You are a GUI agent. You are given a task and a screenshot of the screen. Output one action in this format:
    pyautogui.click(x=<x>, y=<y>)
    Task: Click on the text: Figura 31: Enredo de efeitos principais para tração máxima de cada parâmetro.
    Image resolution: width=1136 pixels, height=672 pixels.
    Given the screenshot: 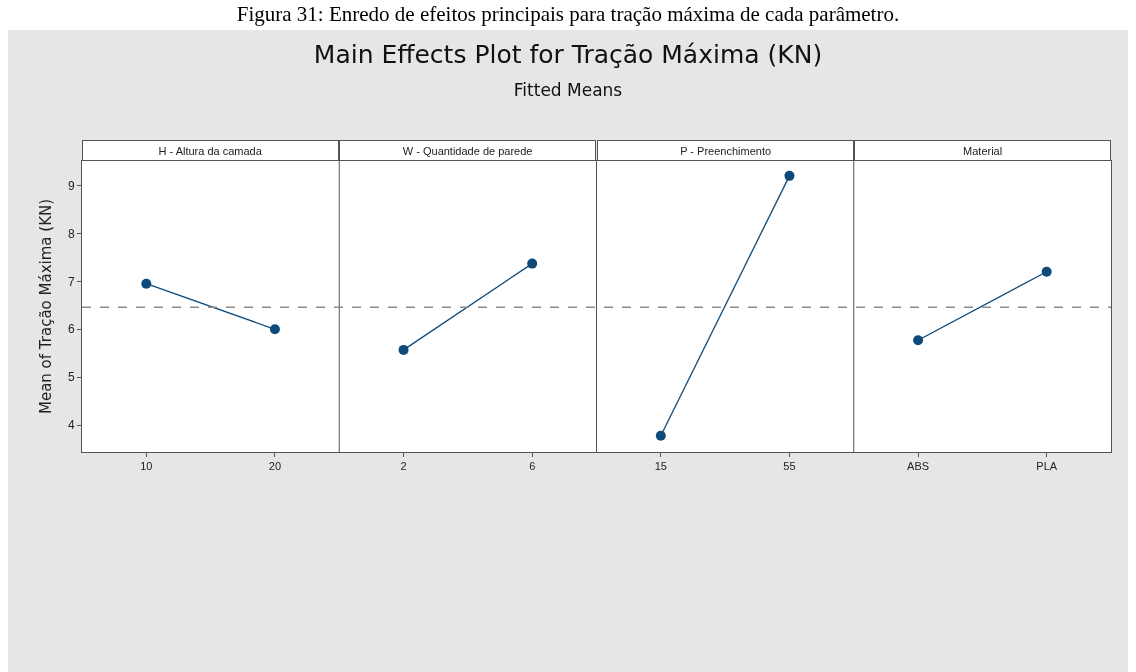 What is the action you would take?
    pyautogui.click(x=568, y=14)
    